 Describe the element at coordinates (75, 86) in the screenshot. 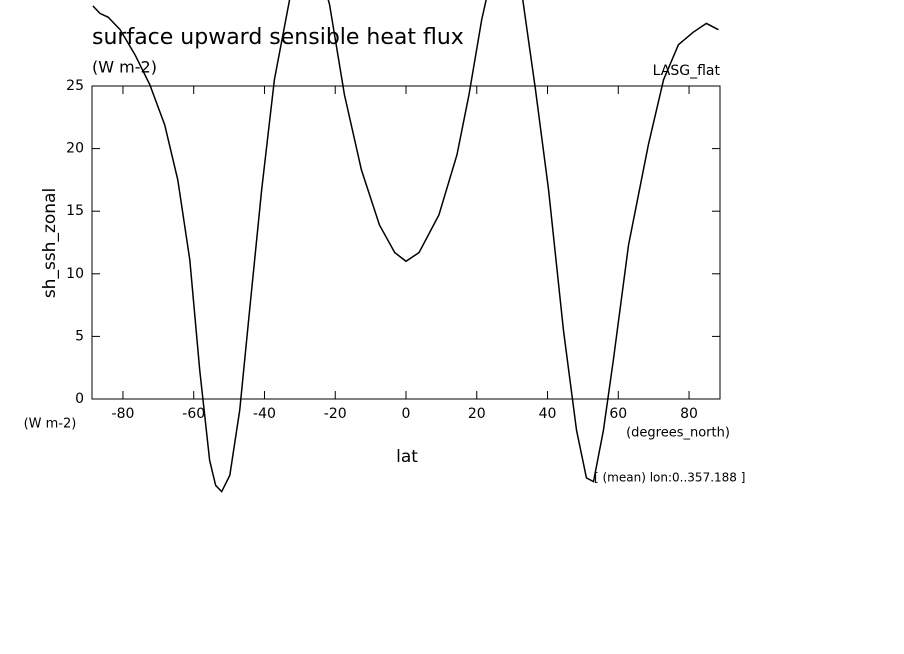

I see `y-tick-label: 25` at that location.